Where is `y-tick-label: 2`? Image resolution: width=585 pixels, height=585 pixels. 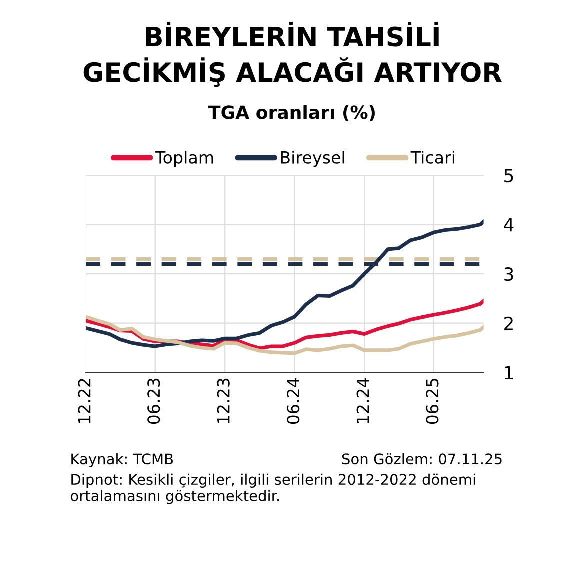
y-tick-label: 2 is located at coordinates (508, 323).